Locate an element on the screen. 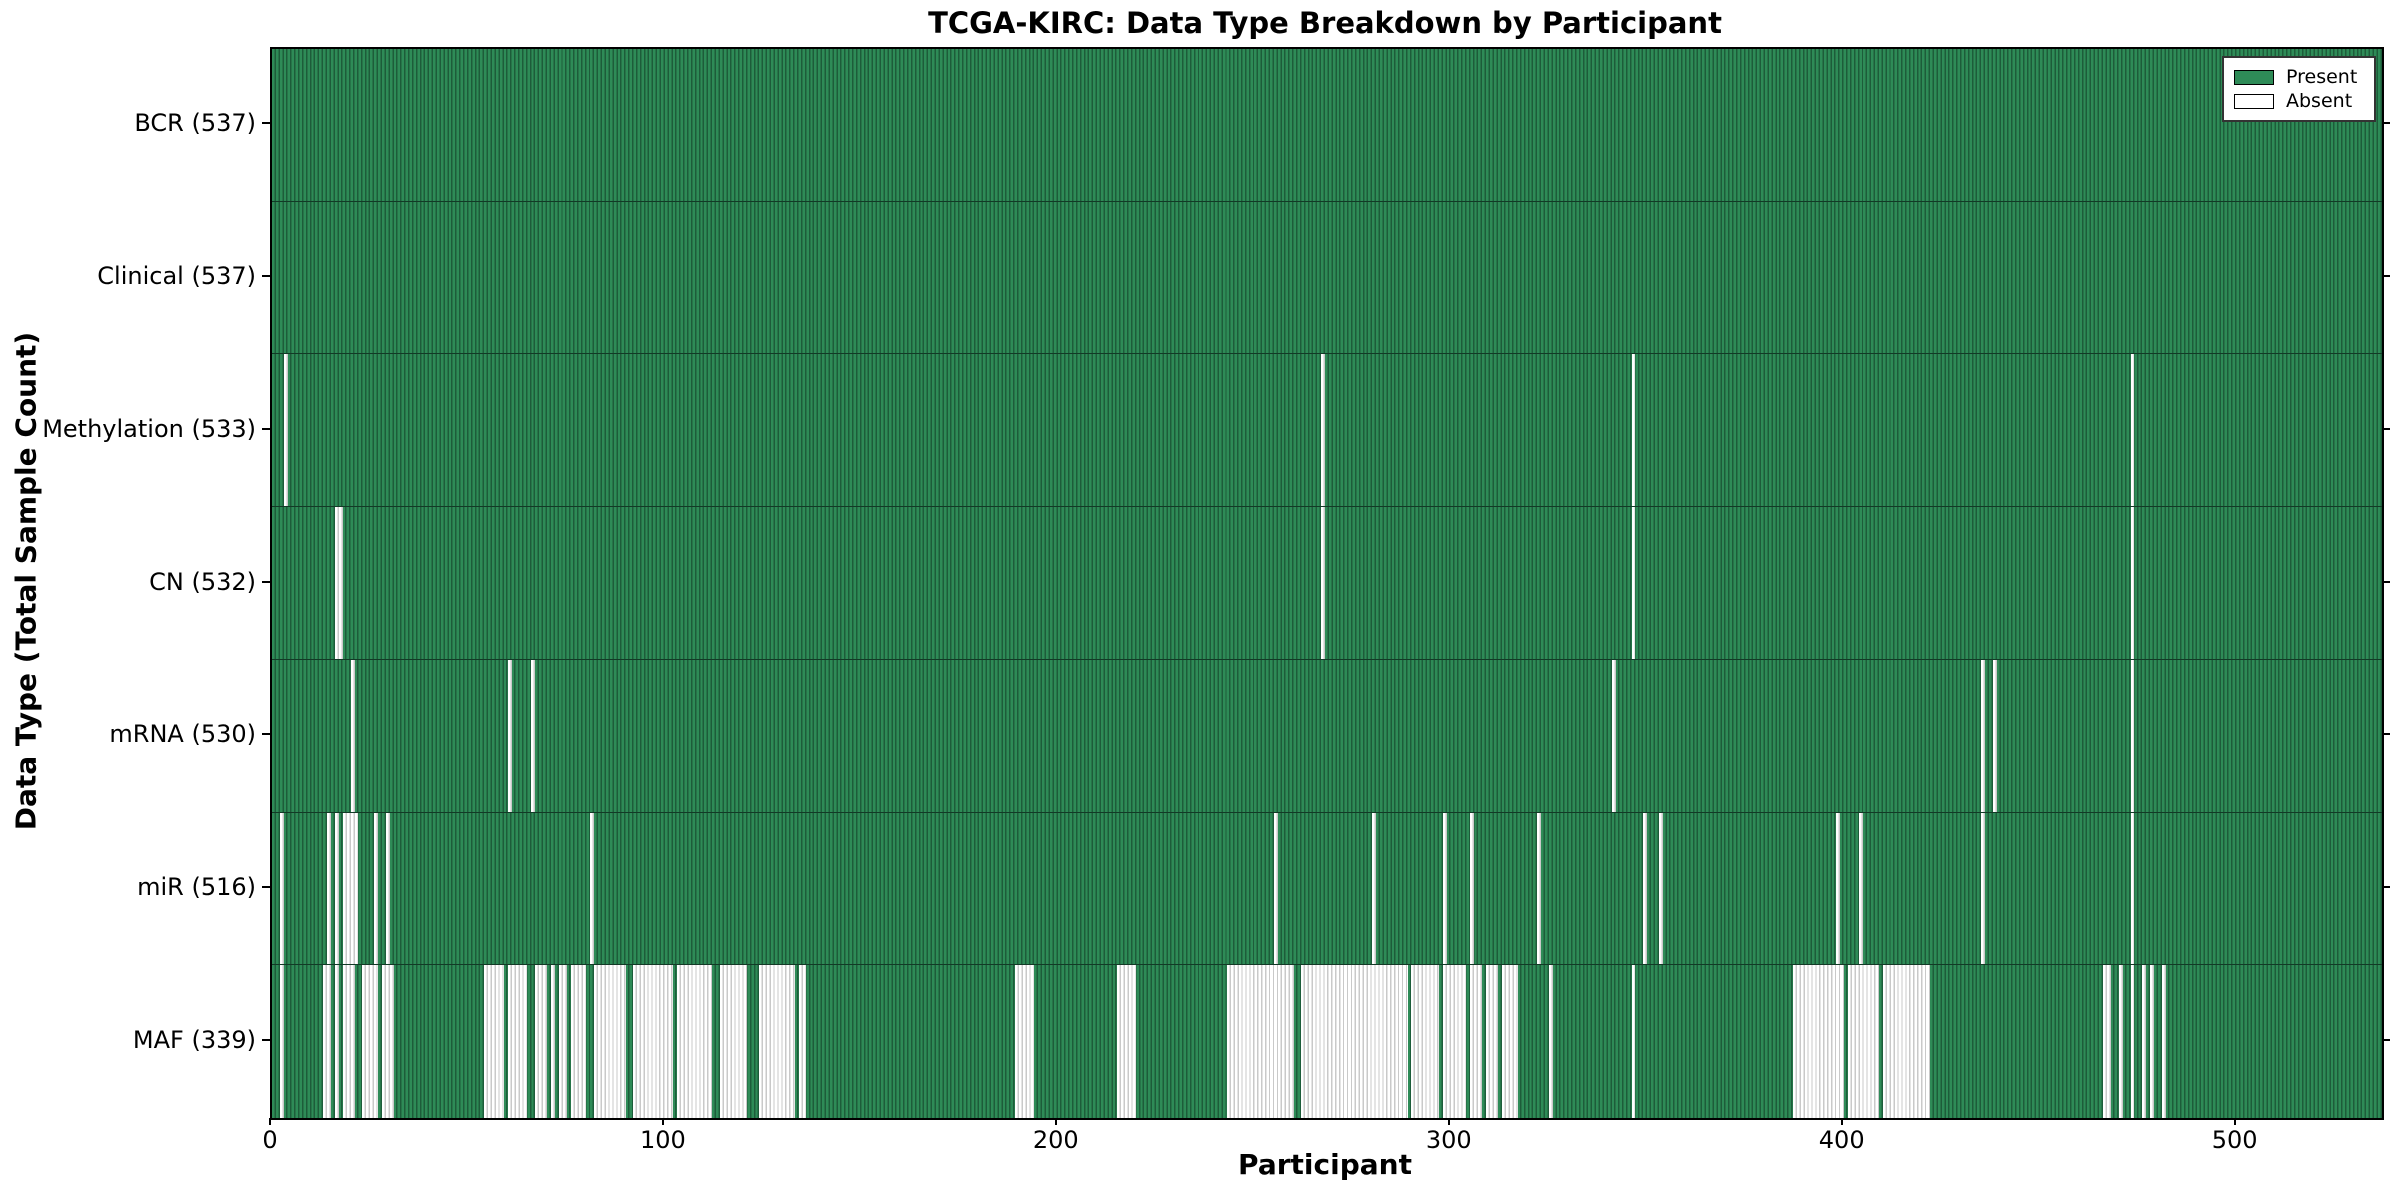 This screenshot has width=2400, height=1200. x-tick-label: 200 is located at coordinates (1055, 1140).